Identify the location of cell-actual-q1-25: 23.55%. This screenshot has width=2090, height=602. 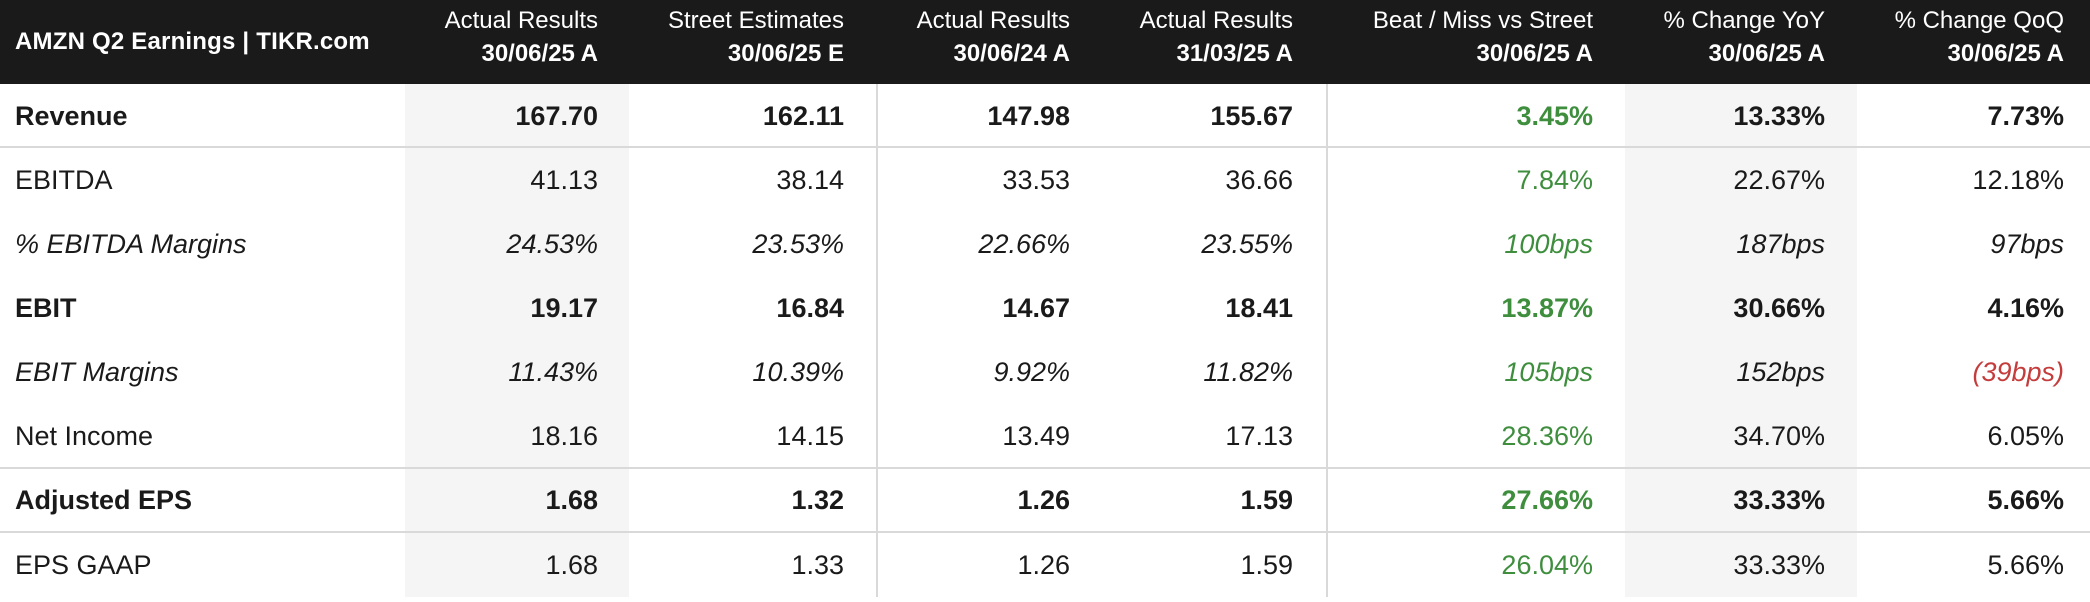
(1247, 243).